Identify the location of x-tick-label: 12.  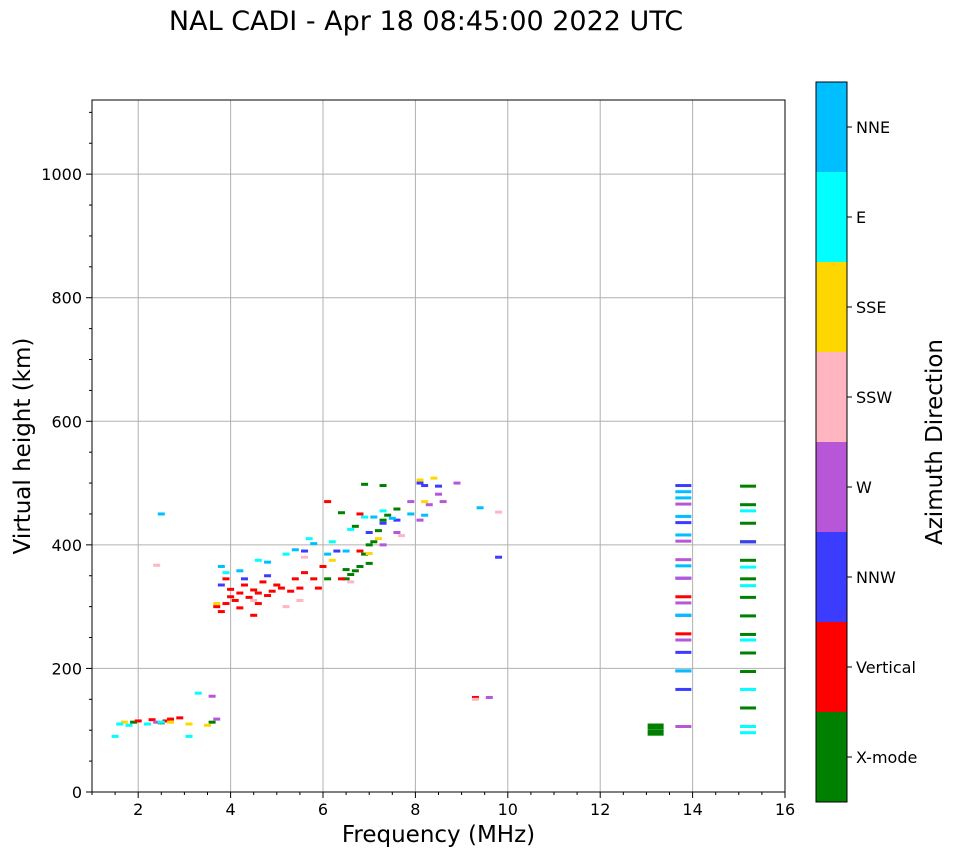
(600, 809).